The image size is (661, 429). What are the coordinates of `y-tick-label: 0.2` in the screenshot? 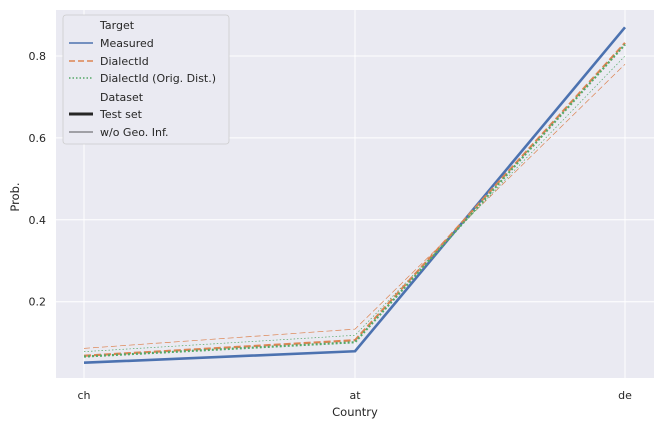 It's located at (38, 302).